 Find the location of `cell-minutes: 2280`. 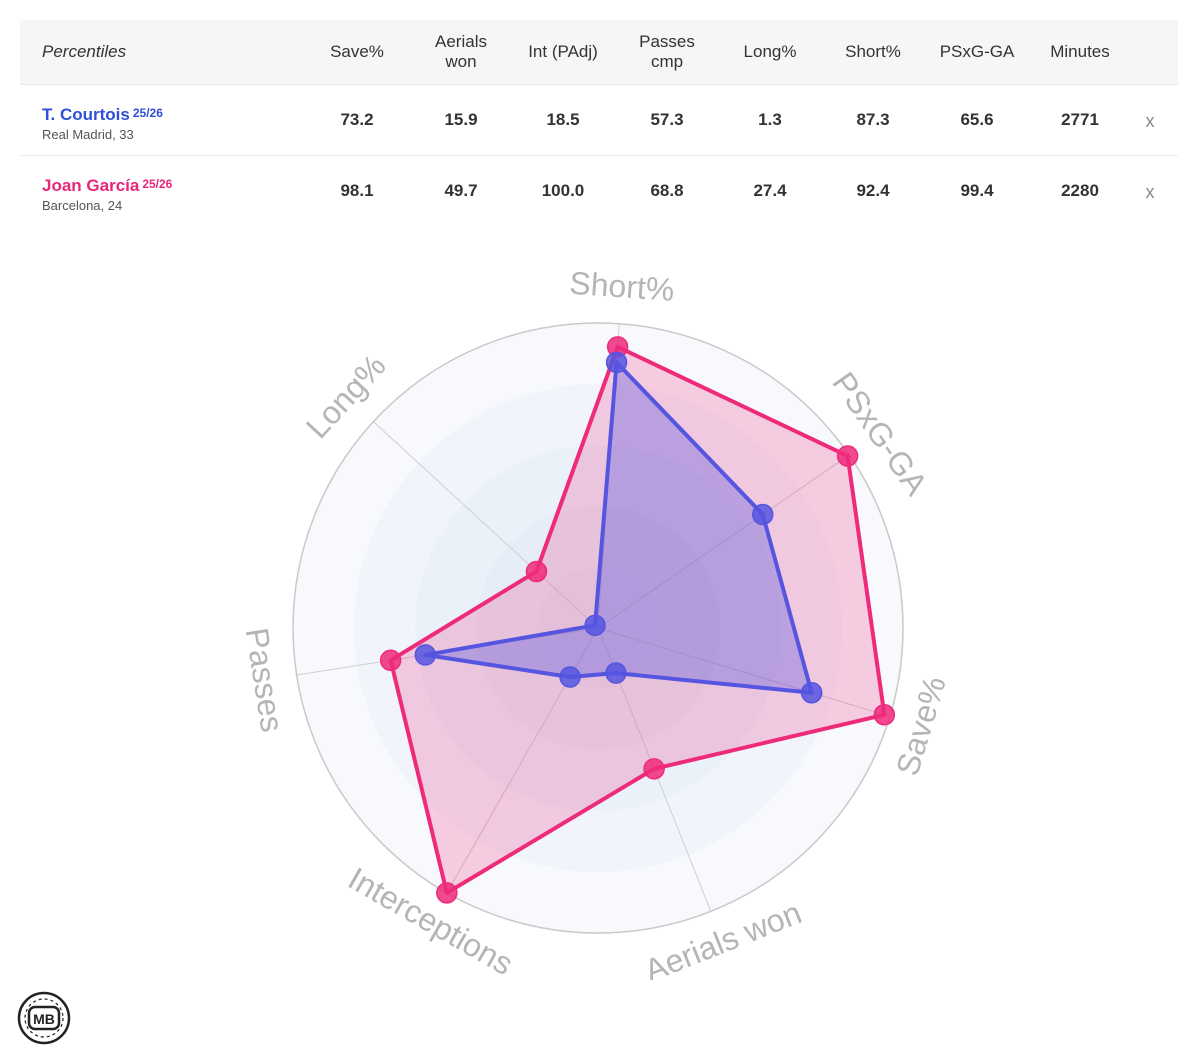

cell-minutes: 2280 is located at coordinates (1080, 190).